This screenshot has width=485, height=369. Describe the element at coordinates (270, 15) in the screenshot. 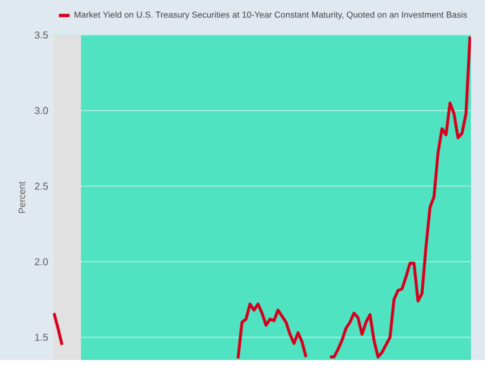

I see `legend-label: Market Yield on U.S. Treasury Securities at 10-Year Constant Maturity, Quoted on an Investment Basis` at that location.